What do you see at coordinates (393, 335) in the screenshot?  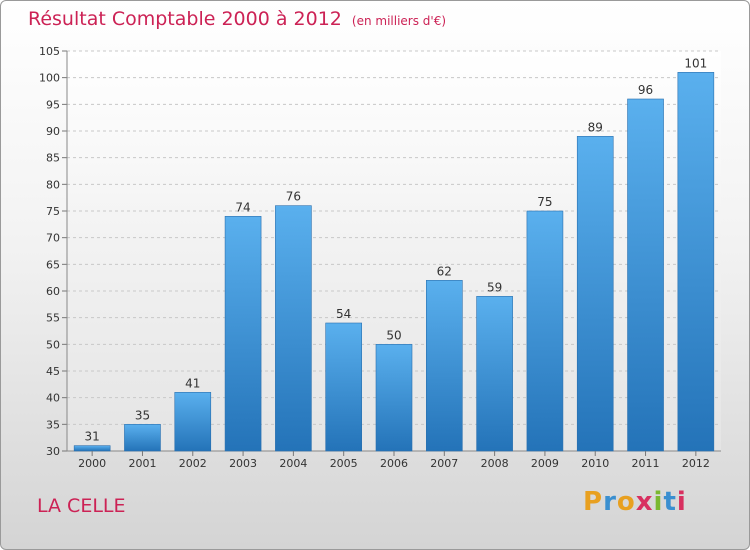 I see `data-label: 50` at bounding box center [393, 335].